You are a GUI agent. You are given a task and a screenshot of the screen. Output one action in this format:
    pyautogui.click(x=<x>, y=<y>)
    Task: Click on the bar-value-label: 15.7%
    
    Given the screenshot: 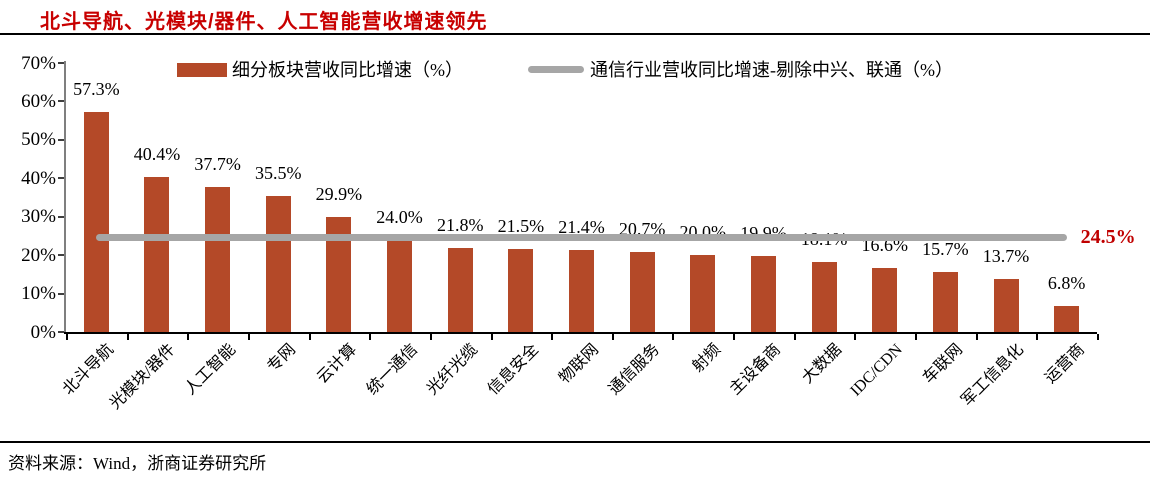 What is the action you would take?
    pyautogui.click(x=945, y=248)
    